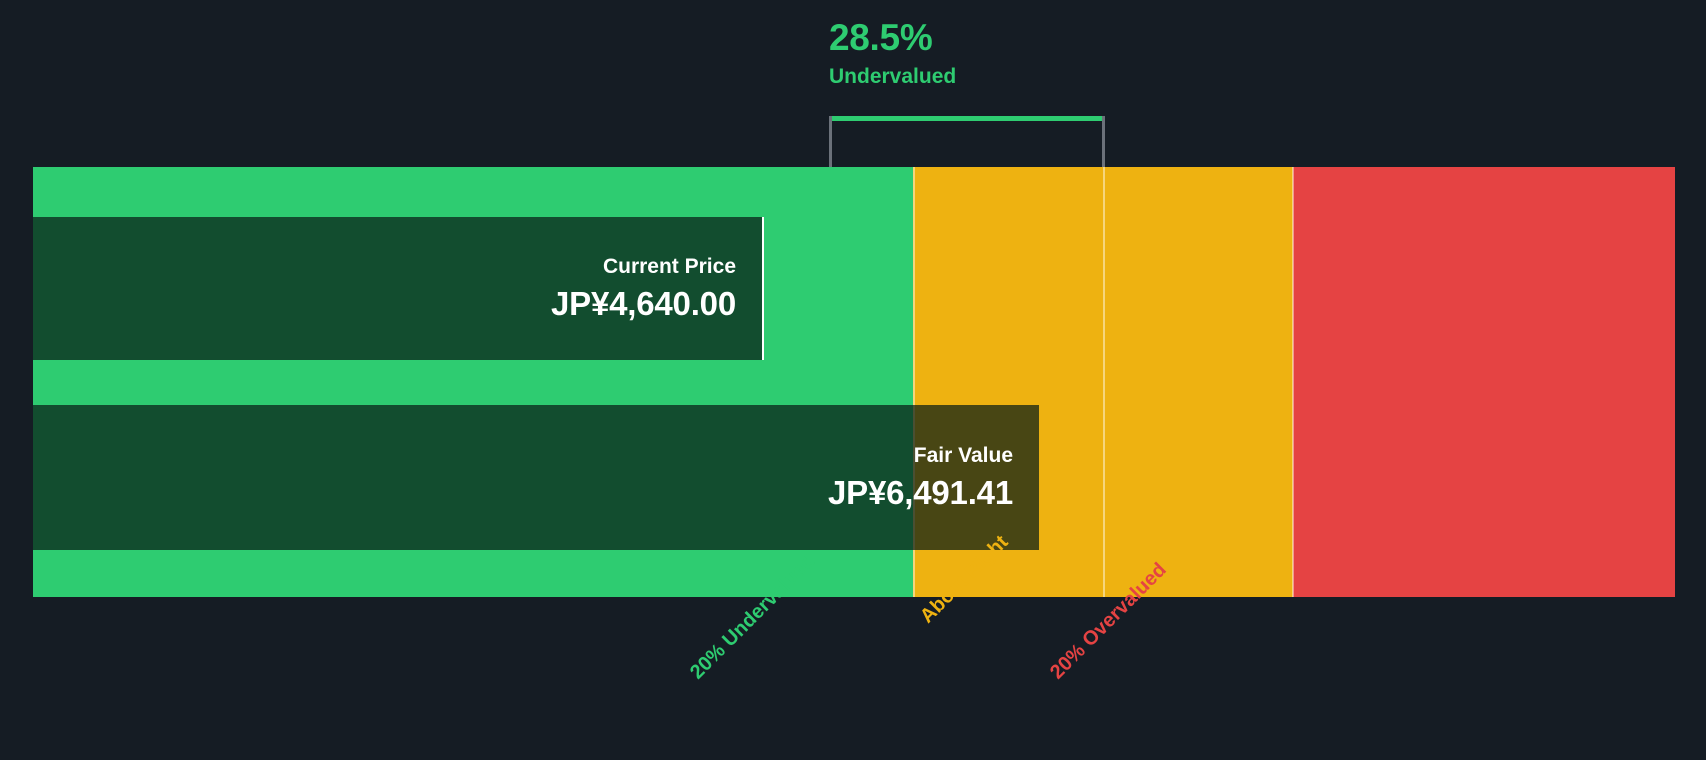 The width and height of the screenshot is (1706, 760). I want to click on band-overvalued, so click(1484, 382).